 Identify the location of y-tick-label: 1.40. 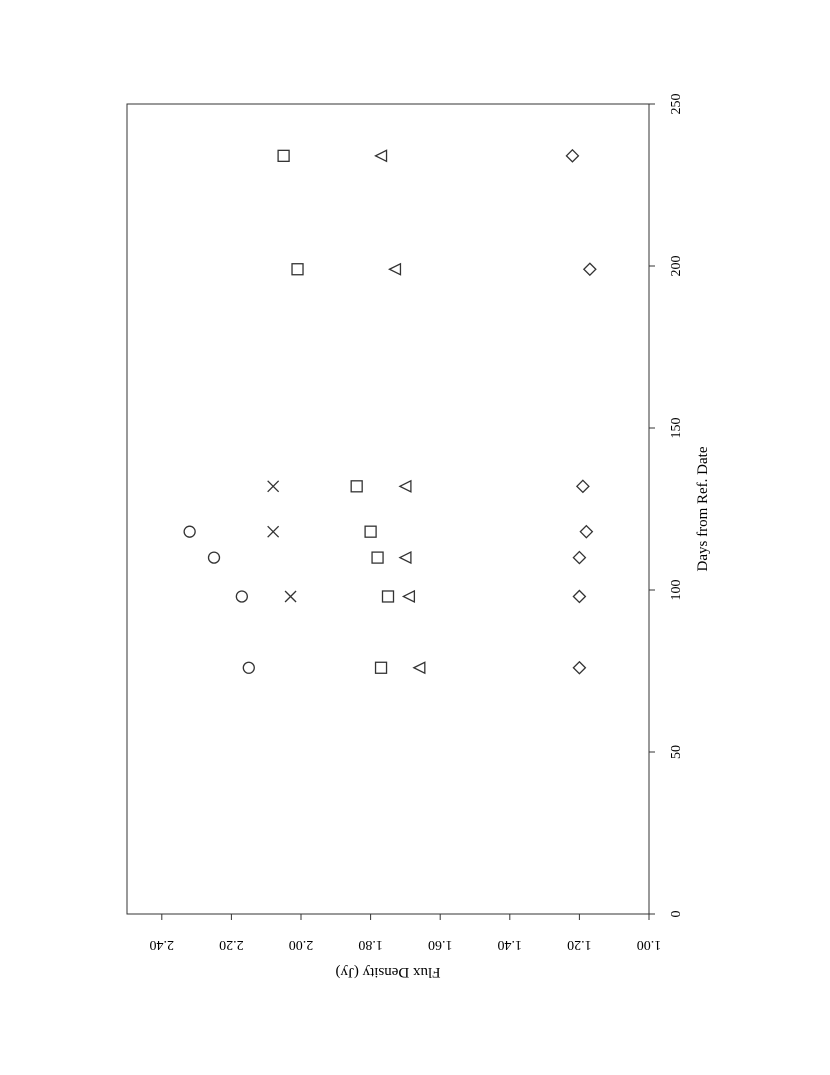
(510, 944).